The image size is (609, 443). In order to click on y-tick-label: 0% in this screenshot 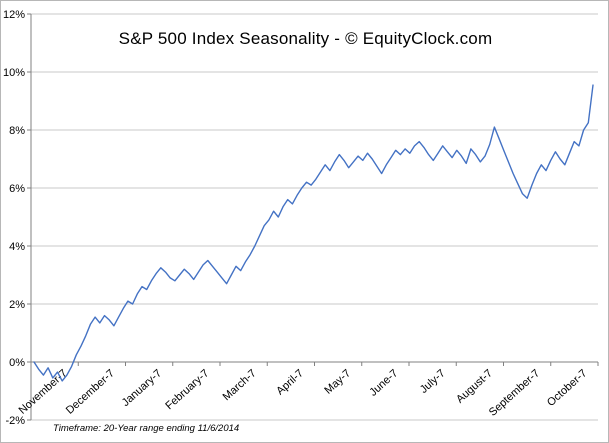, I will do `click(17, 363)`.